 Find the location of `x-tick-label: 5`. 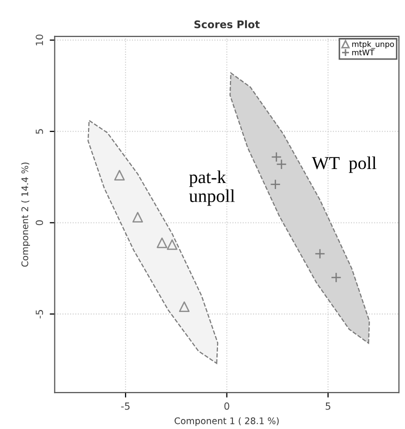

x-tick-label: 5 is located at coordinates (328, 406).